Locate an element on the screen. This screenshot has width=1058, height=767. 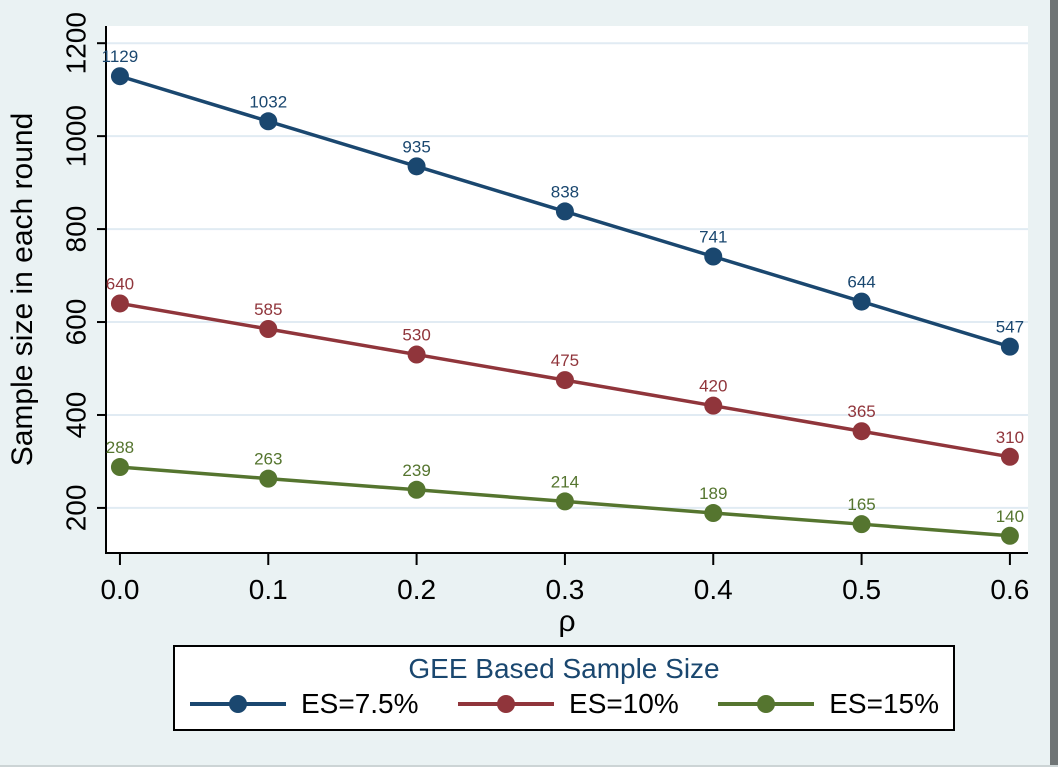
window-bottom-edge is located at coordinates (529, 766).